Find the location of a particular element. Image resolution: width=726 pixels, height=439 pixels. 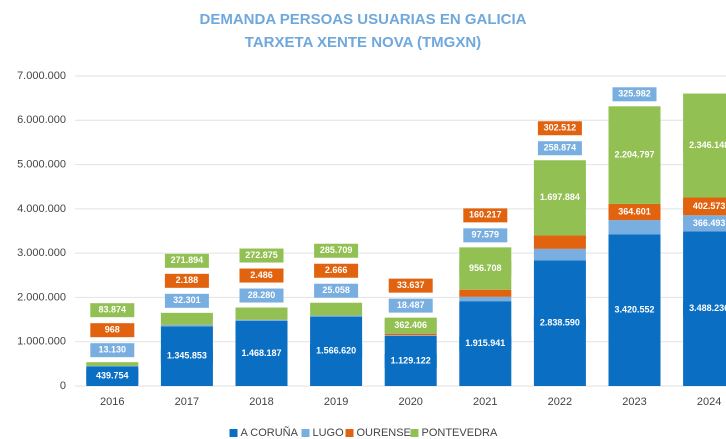

value-label: 2.838.590 is located at coordinates (560, 323).